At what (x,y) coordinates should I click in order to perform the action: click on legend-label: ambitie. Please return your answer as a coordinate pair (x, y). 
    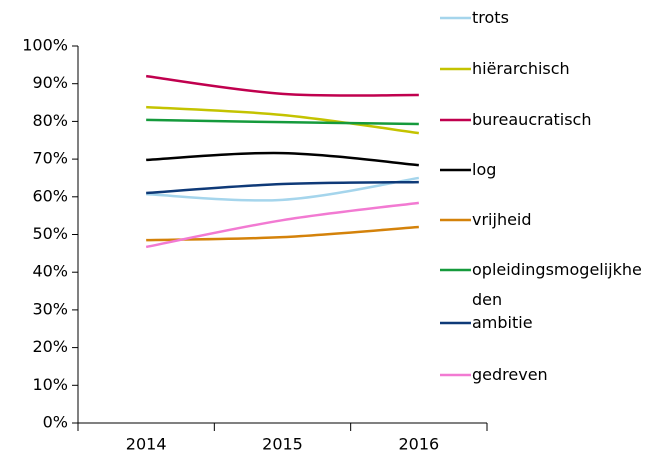
    Looking at the image, I should click on (502, 322).